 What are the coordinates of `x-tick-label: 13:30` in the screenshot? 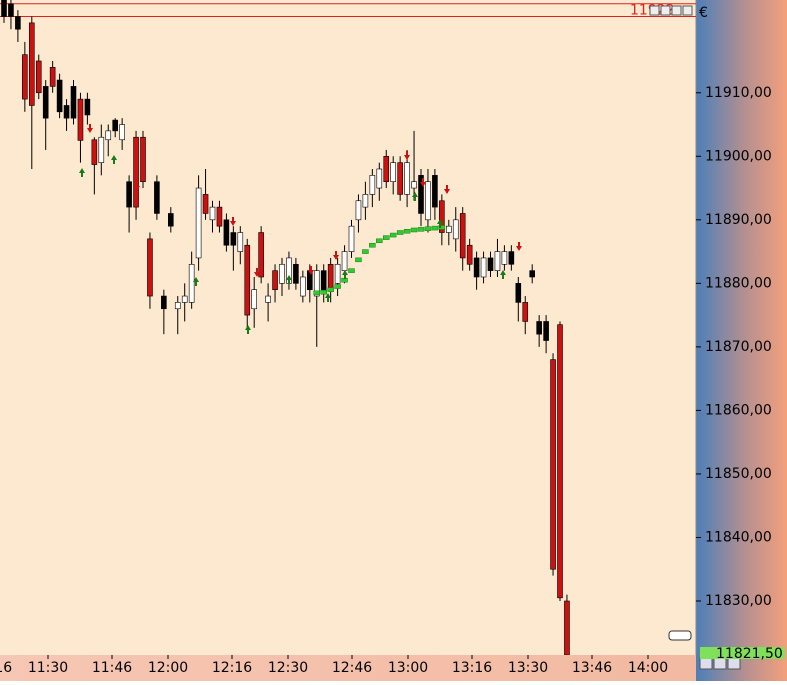 It's located at (528, 668).